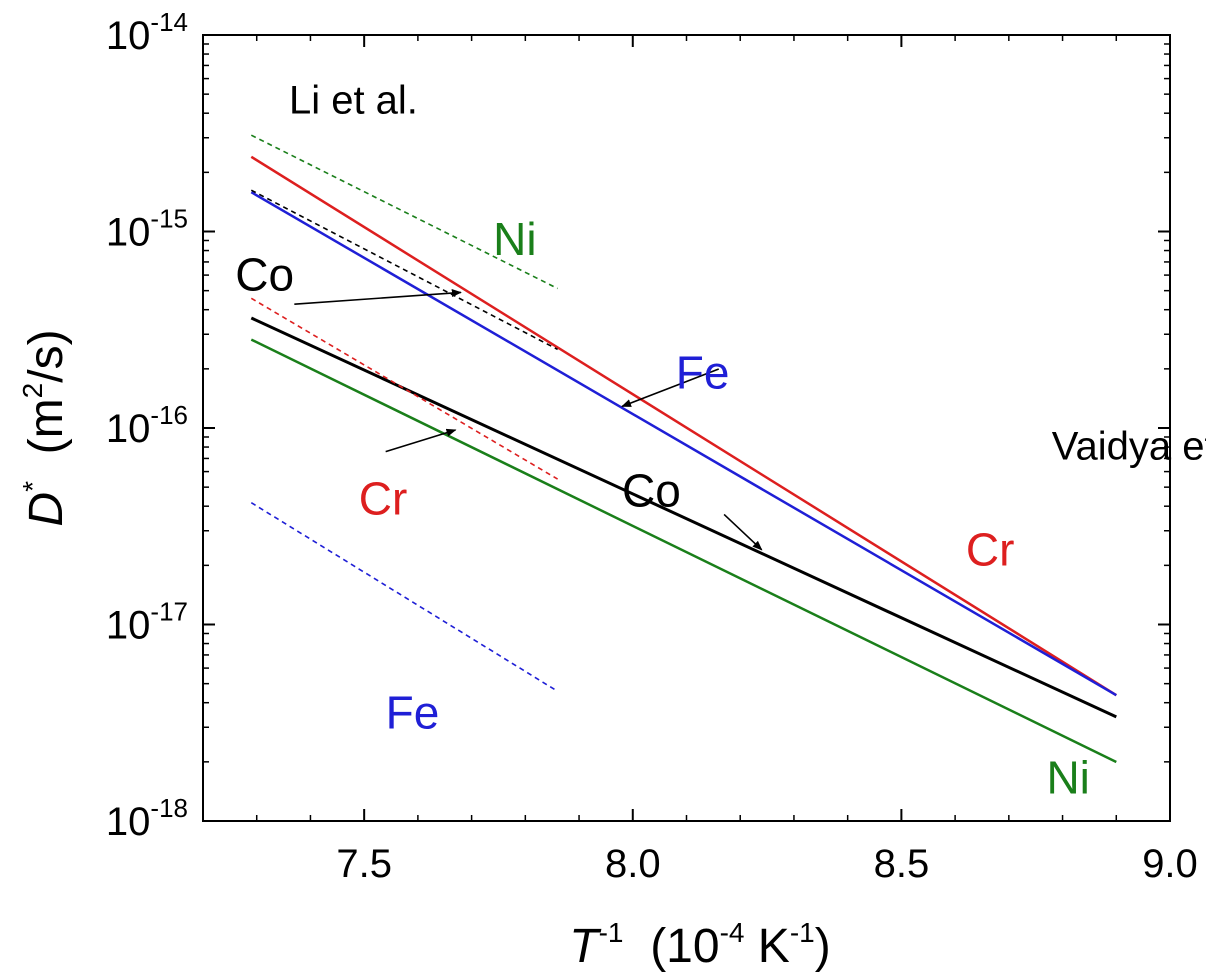 Image resolution: width=1206 pixels, height=974 pixels. What do you see at coordinates (147, 425) in the screenshot?
I see `y-tick-label: 10-16` at bounding box center [147, 425].